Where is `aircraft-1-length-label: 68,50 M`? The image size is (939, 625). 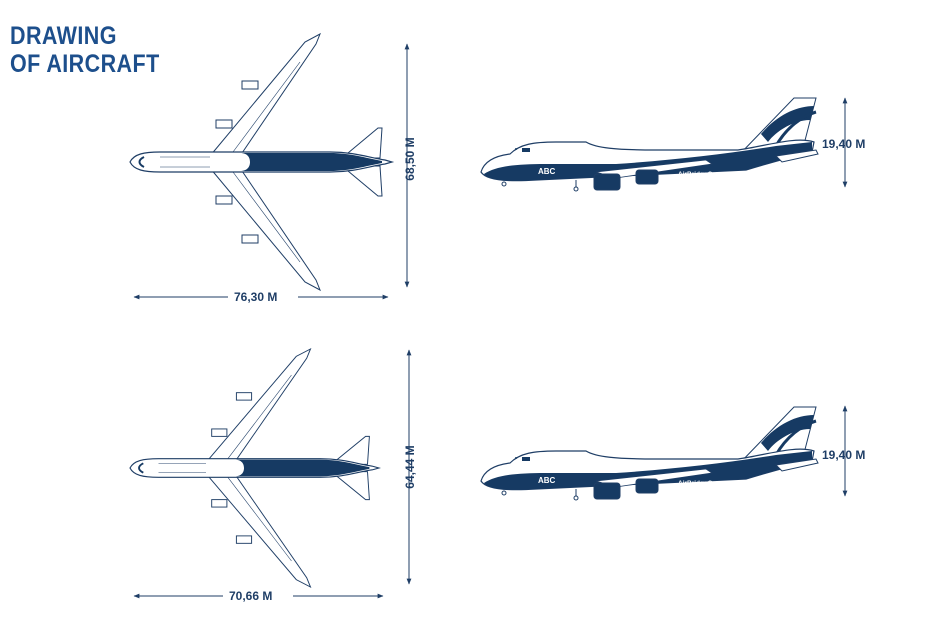 aircraft-1-length-label: 68,50 M is located at coordinates (410, 159).